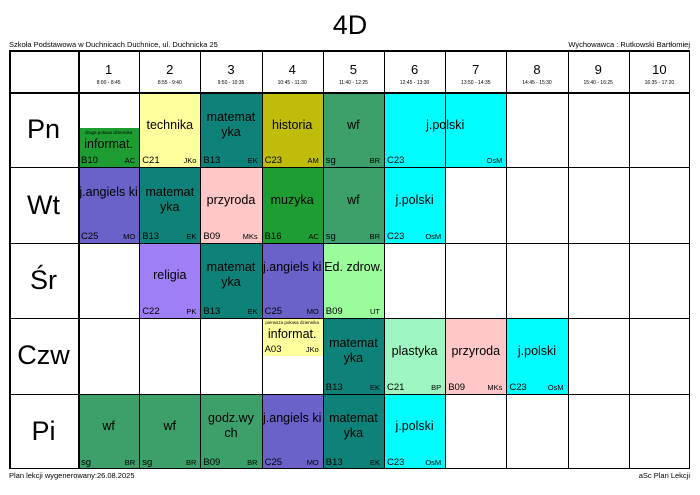  Describe the element at coordinates (537, 83) in the screenshot. I see `period-time: 14:45 - 15:30` at that location.